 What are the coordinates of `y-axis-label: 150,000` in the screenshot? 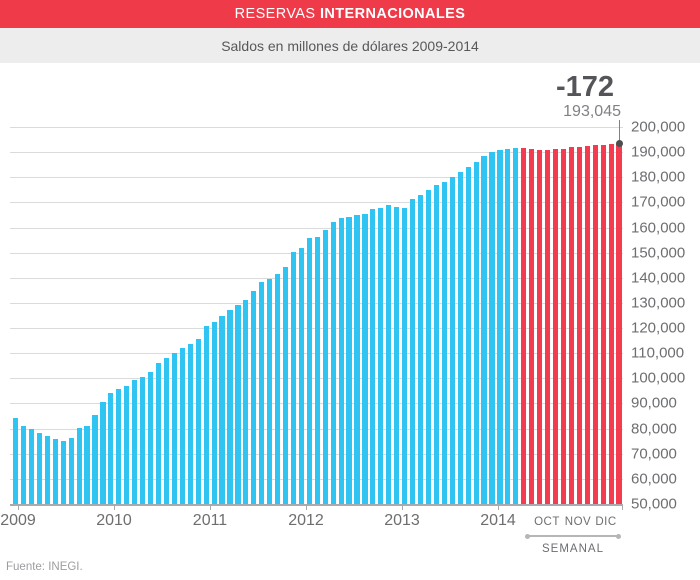 It's located at (658, 253).